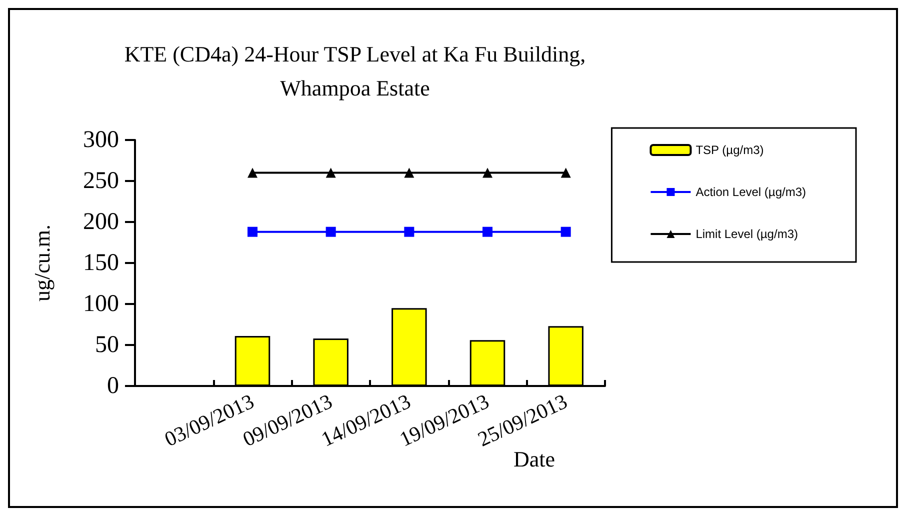 This screenshot has width=906, height=518. Describe the element at coordinates (101, 181) in the screenshot. I see `y-tick-label: 250` at that location.